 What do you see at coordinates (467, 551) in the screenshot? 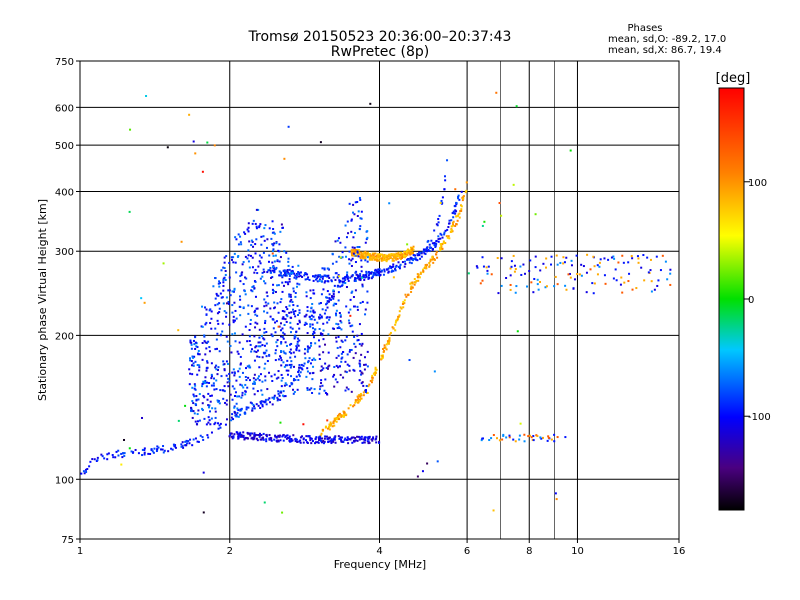
I see `x-tick-label: 6` at bounding box center [467, 551].